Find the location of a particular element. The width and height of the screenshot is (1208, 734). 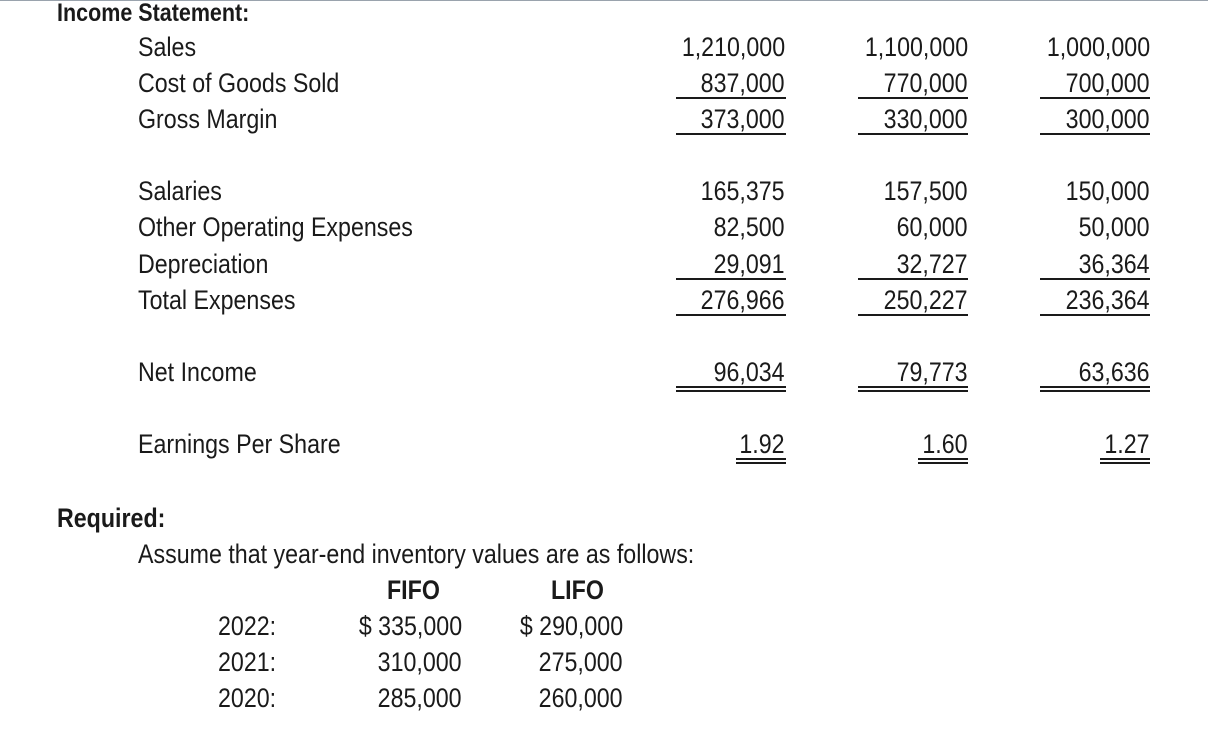

row-label-other-opex: Other Operating Expenses is located at coordinates (275, 227).